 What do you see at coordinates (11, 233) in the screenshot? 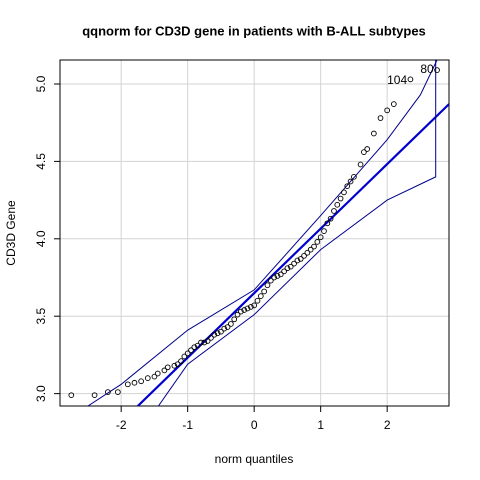
I see `y-axis-label: CD3D Gene` at bounding box center [11, 233].